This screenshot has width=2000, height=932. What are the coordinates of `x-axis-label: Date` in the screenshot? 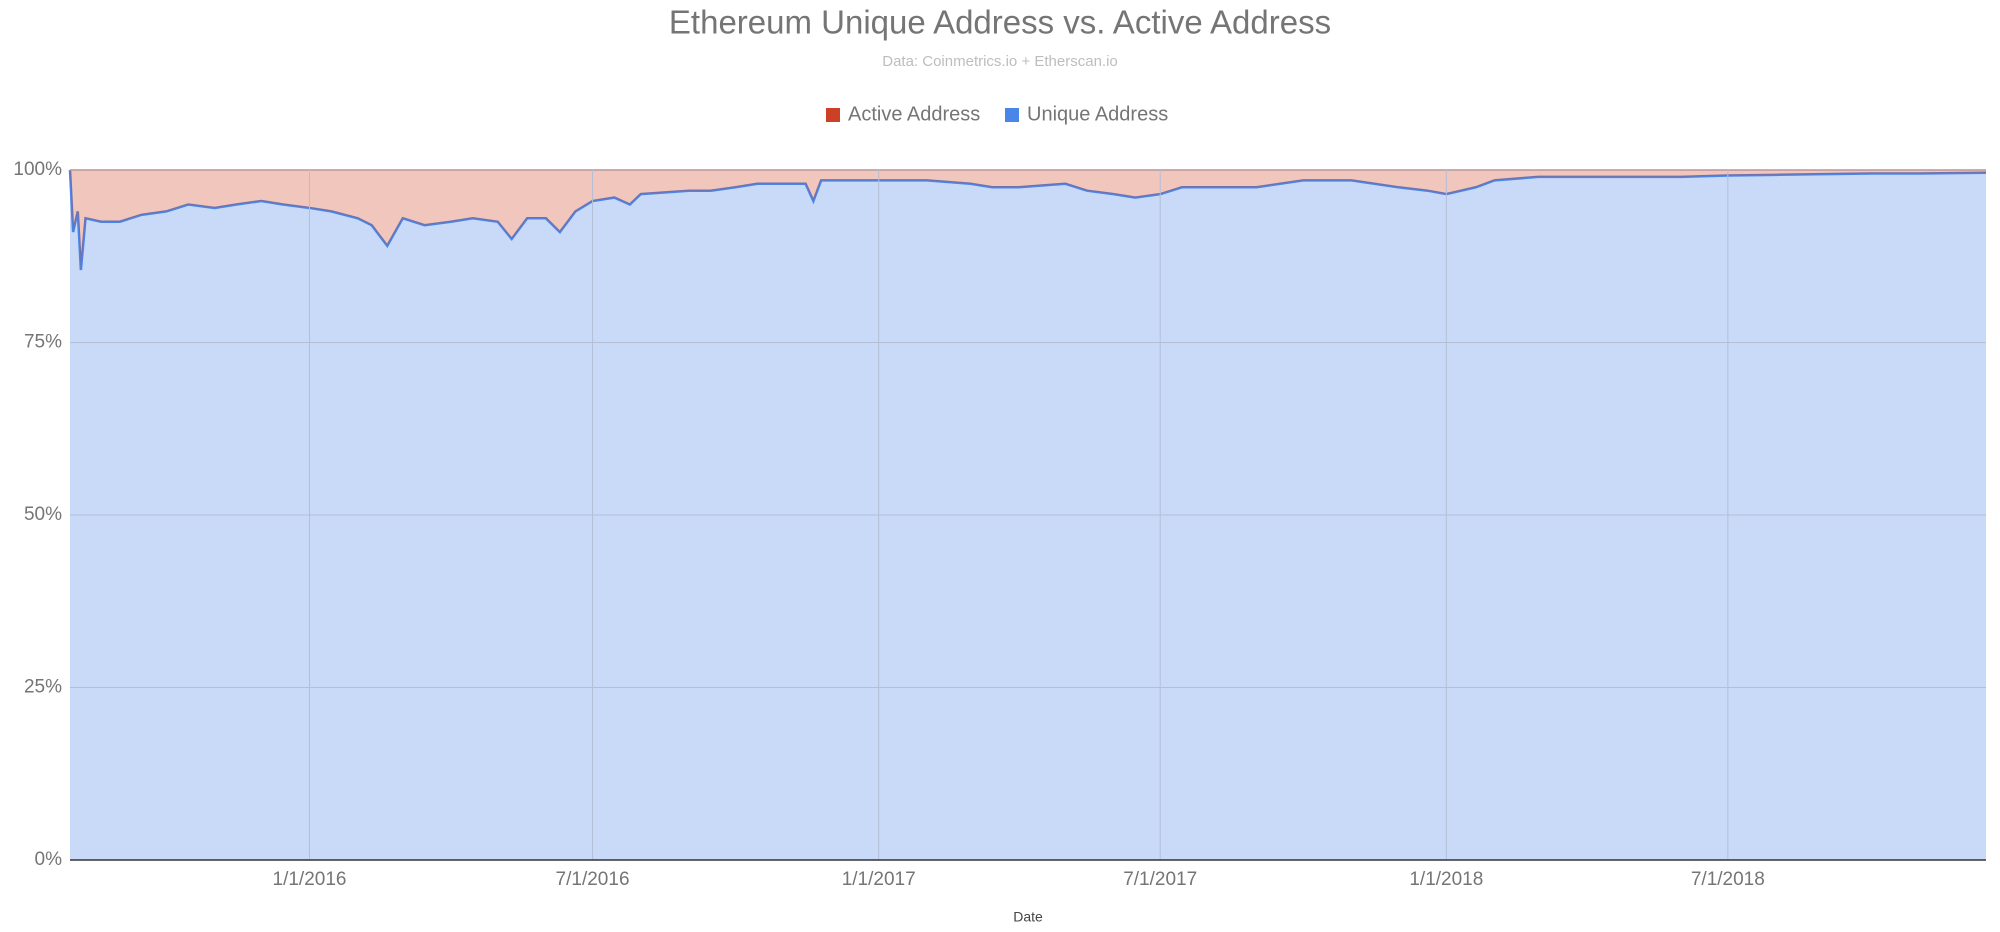 It's located at (1028, 917).